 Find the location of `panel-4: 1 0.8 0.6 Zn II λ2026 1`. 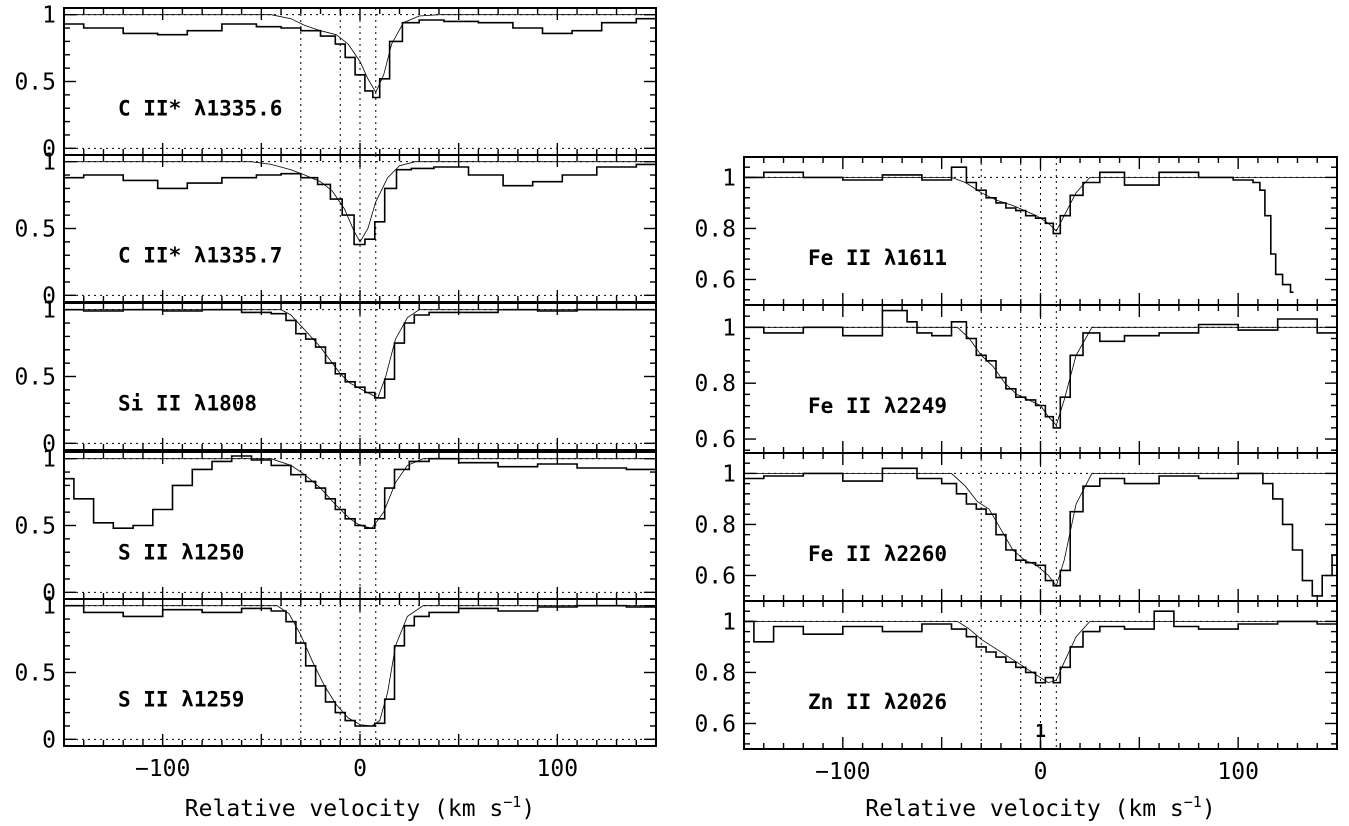

panel-4: 1 0.8 0.6 Zn II λ2026 1 is located at coordinates (1016, 675).